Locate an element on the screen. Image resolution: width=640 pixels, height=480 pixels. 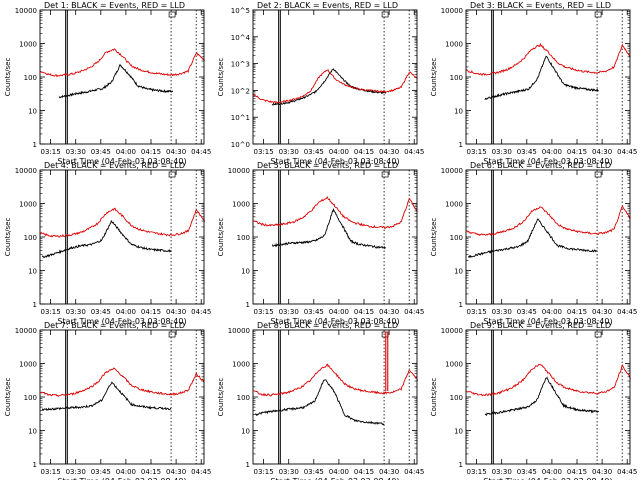
y-tick-label: 10^2 is located at coordinates (240, 91).